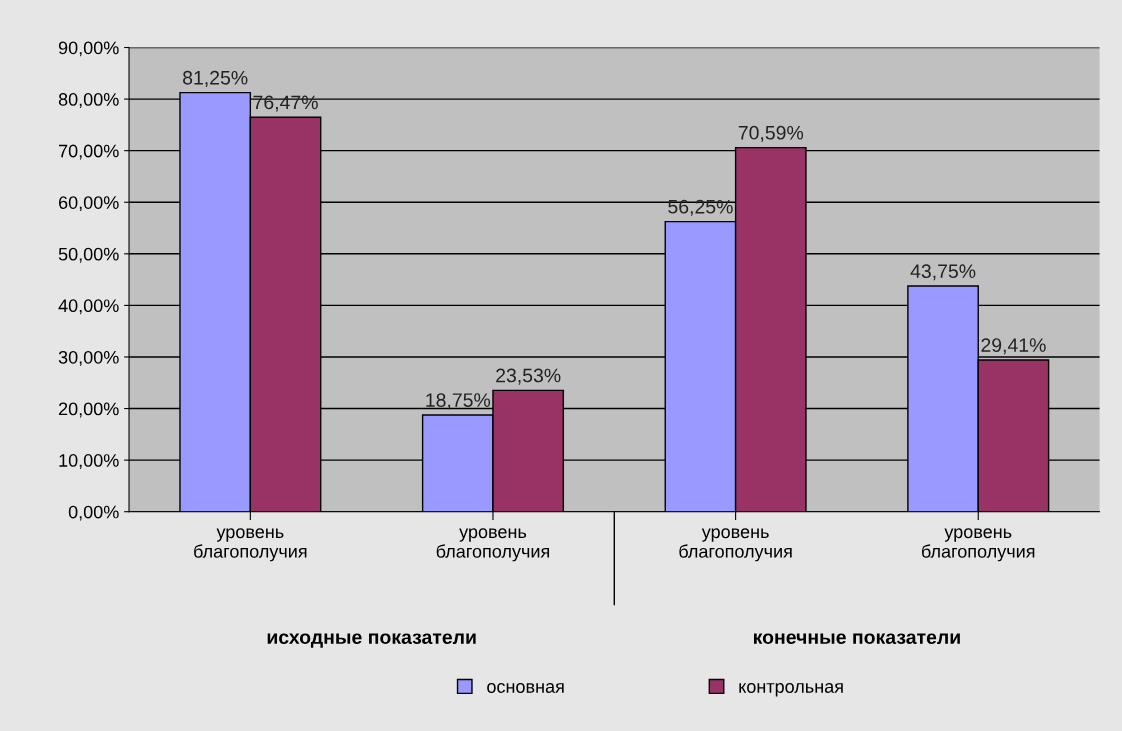 The width and height of the screenshot is (1122, 731). Describe the element at coordinates (285, 103) in the screenshot. I see `data-label: 76,47%` at that location.